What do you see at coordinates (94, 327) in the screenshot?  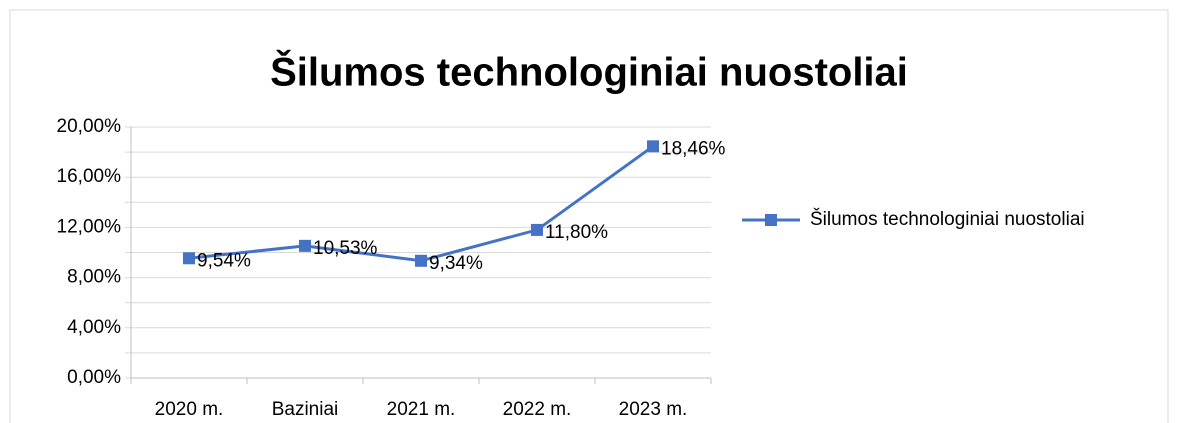 I see `y-tick-label: 4,00%` at bounding box center [94, 327].